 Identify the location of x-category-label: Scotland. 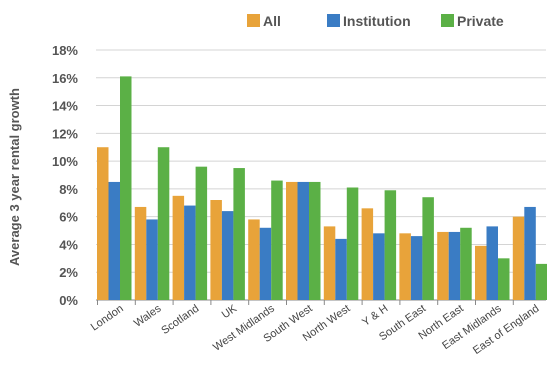
(180, 320).